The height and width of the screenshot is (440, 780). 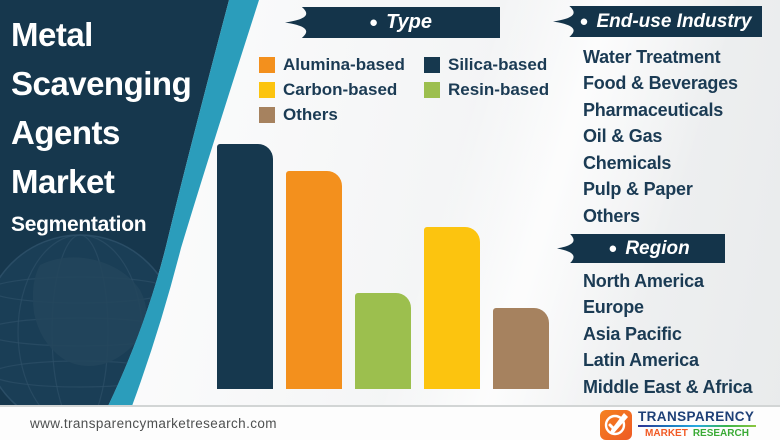 What do you see at coordinates (153, 423) in the screenshot?
I see `website-url: www.transparencymarketresearch.com` at bounding box center [153, 423].